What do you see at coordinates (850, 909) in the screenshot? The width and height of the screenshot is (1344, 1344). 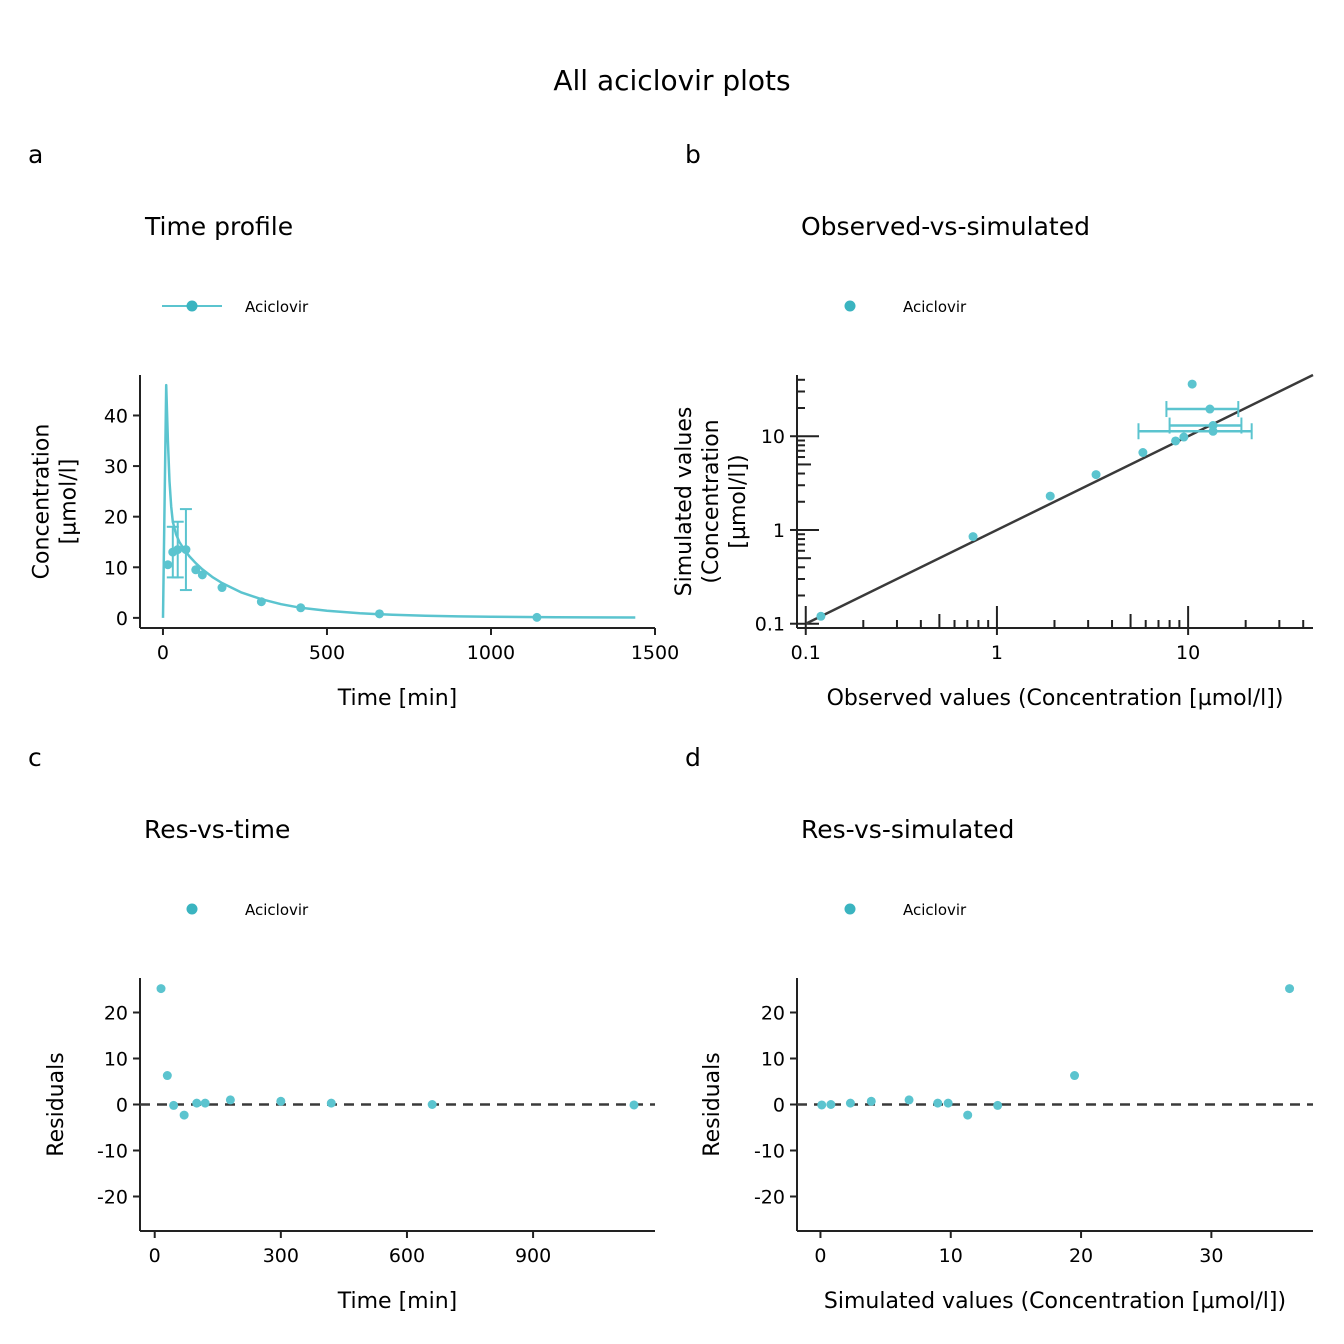 I see `legend-d-marker` at bounding box center [850, 909].